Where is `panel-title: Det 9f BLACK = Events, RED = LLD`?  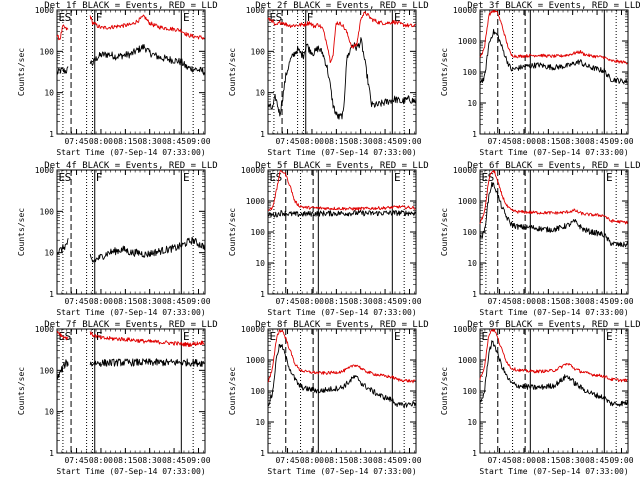
panel-title: Det 9f BLACK = Events, RED = LLD is located at coordinates (553, 325).